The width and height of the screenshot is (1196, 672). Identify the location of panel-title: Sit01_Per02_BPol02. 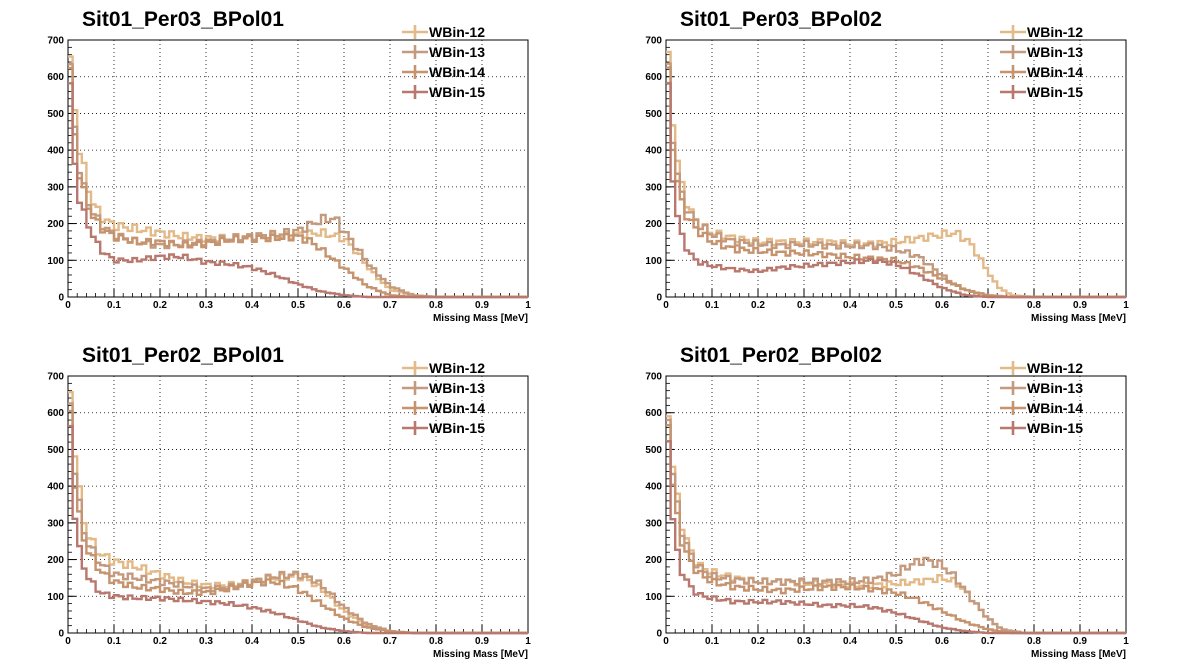
(781, 355).